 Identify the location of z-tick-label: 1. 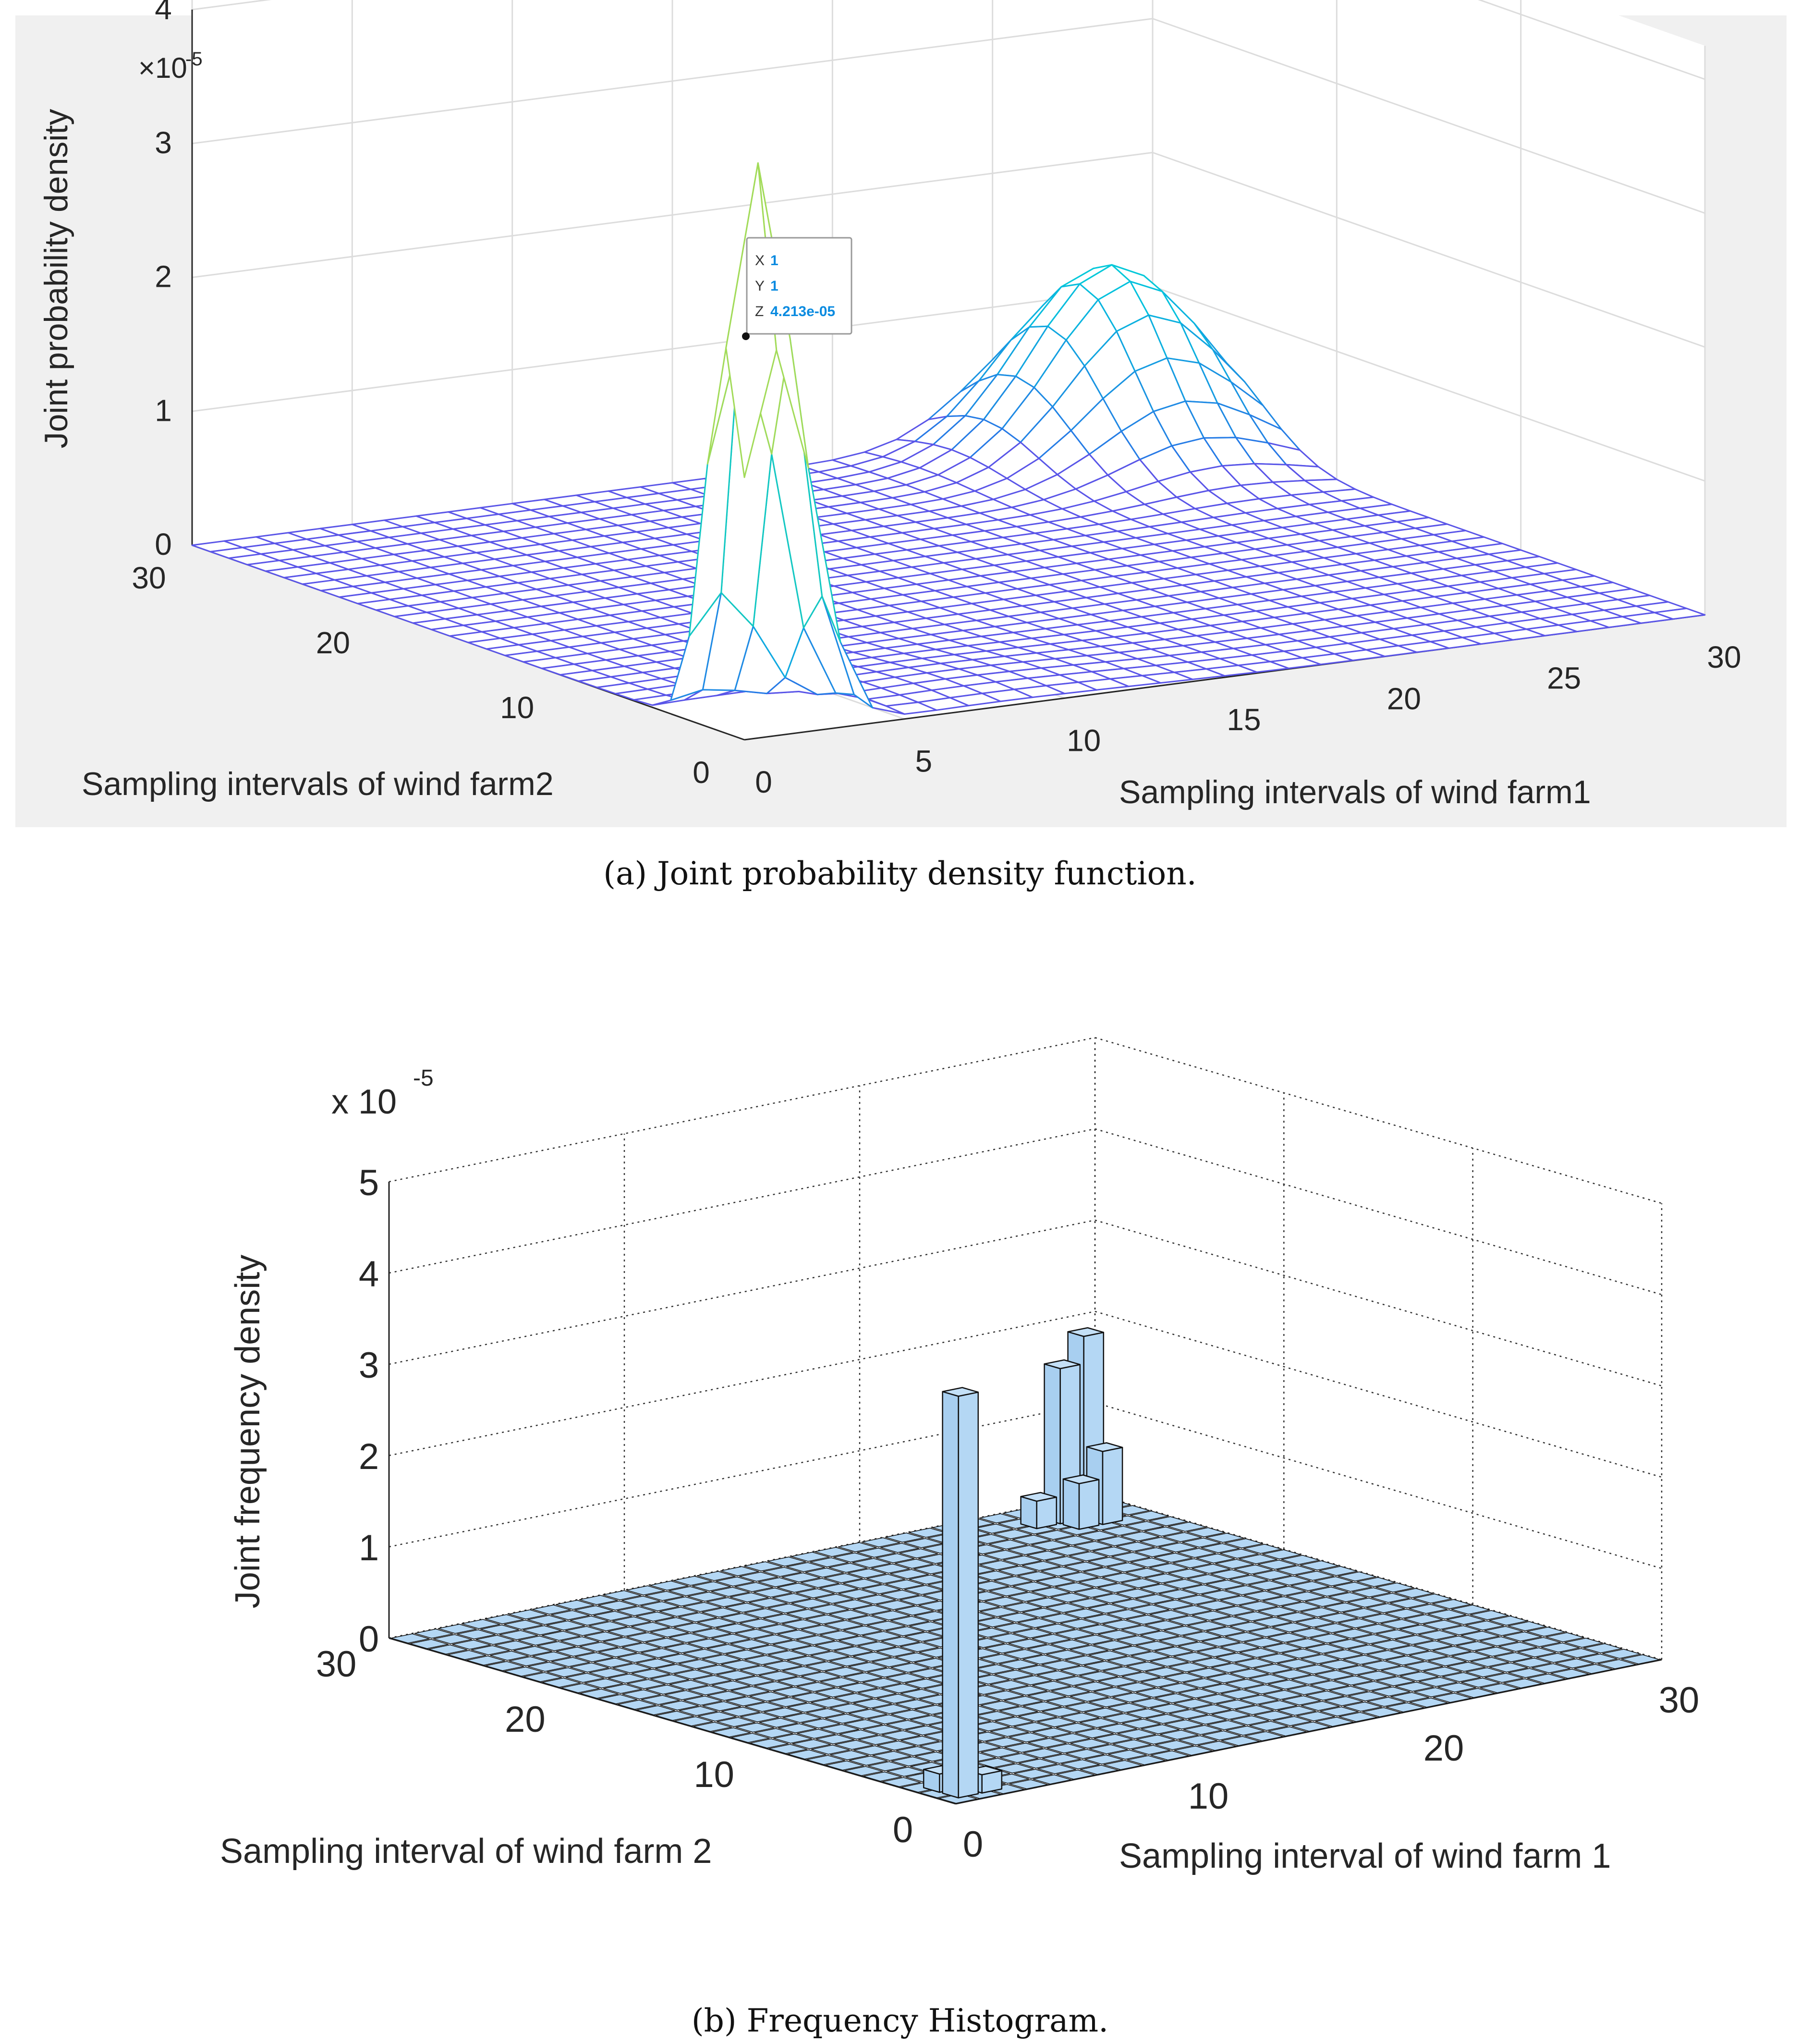
(163, 410).